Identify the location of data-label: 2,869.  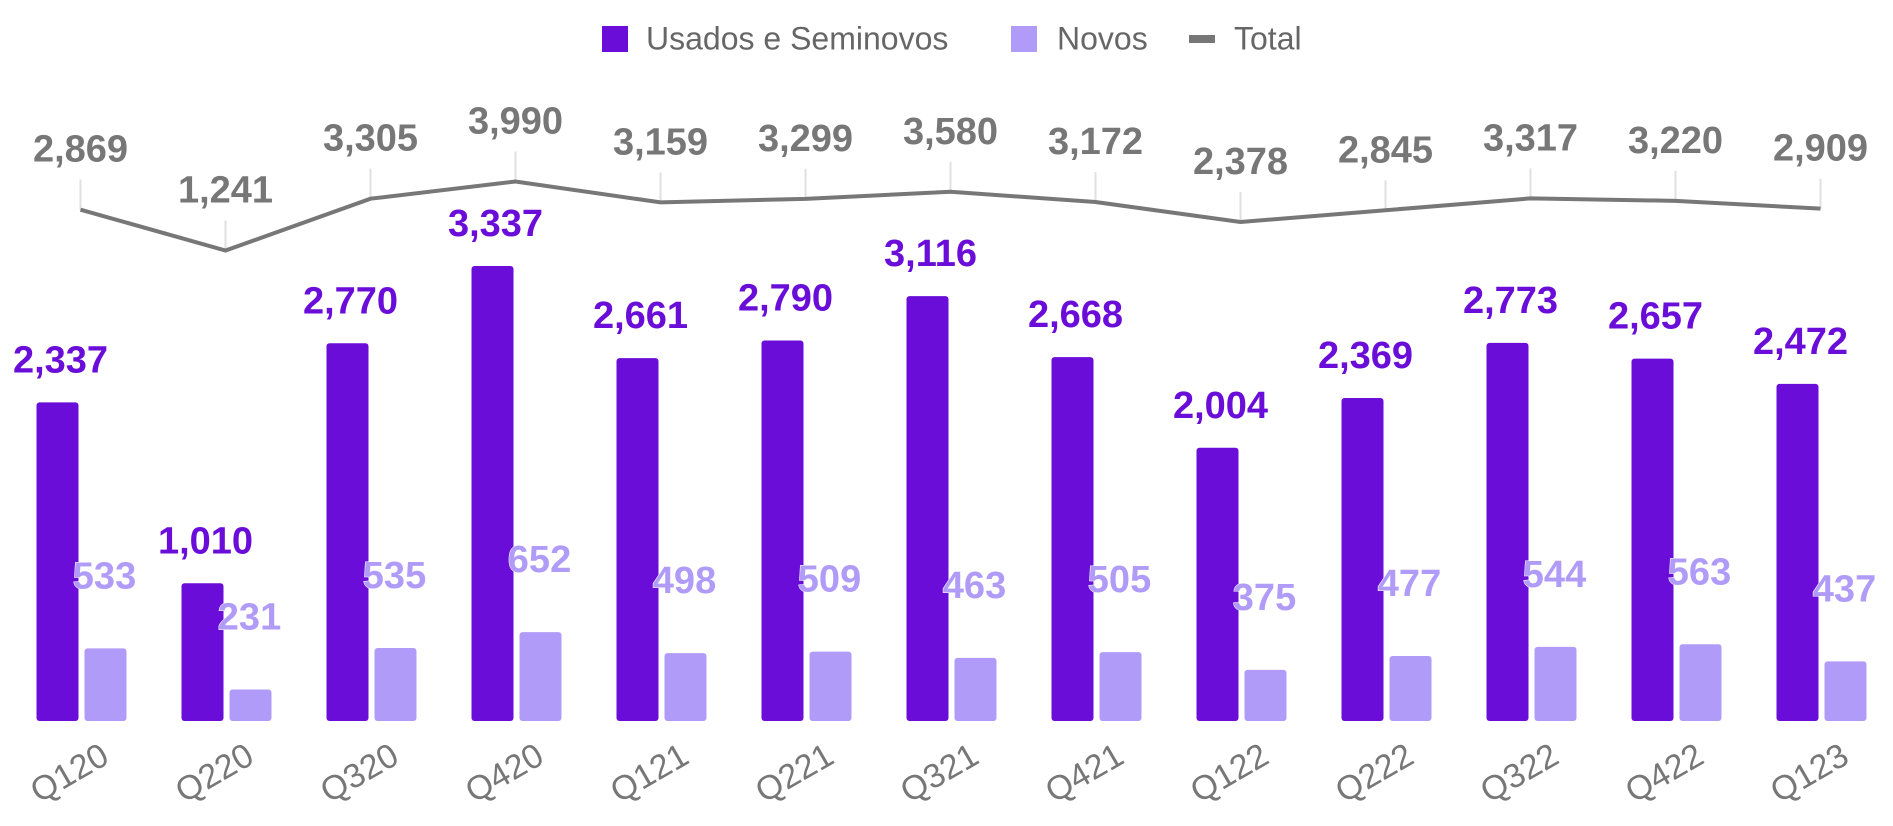
(80, 150).